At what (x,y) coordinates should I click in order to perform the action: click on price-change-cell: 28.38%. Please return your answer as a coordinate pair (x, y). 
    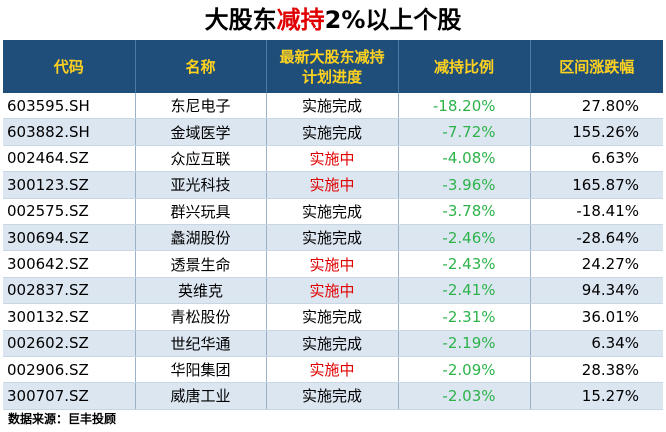
    Looking at the image, I should click on (596, 370).